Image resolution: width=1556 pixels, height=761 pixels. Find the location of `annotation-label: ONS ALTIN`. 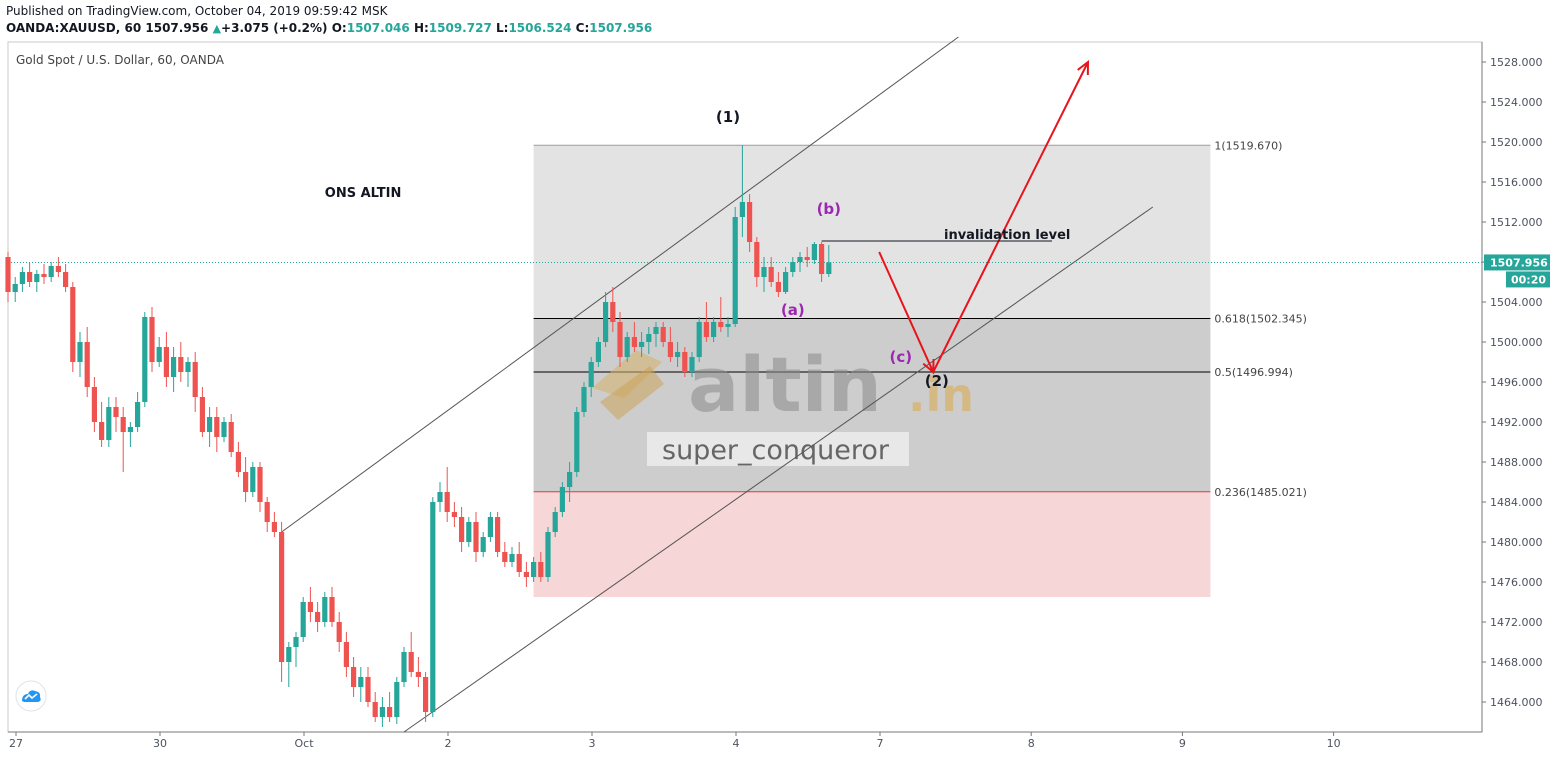

annotation-label: ONS ALTIN is located at coordinates (363, 193).